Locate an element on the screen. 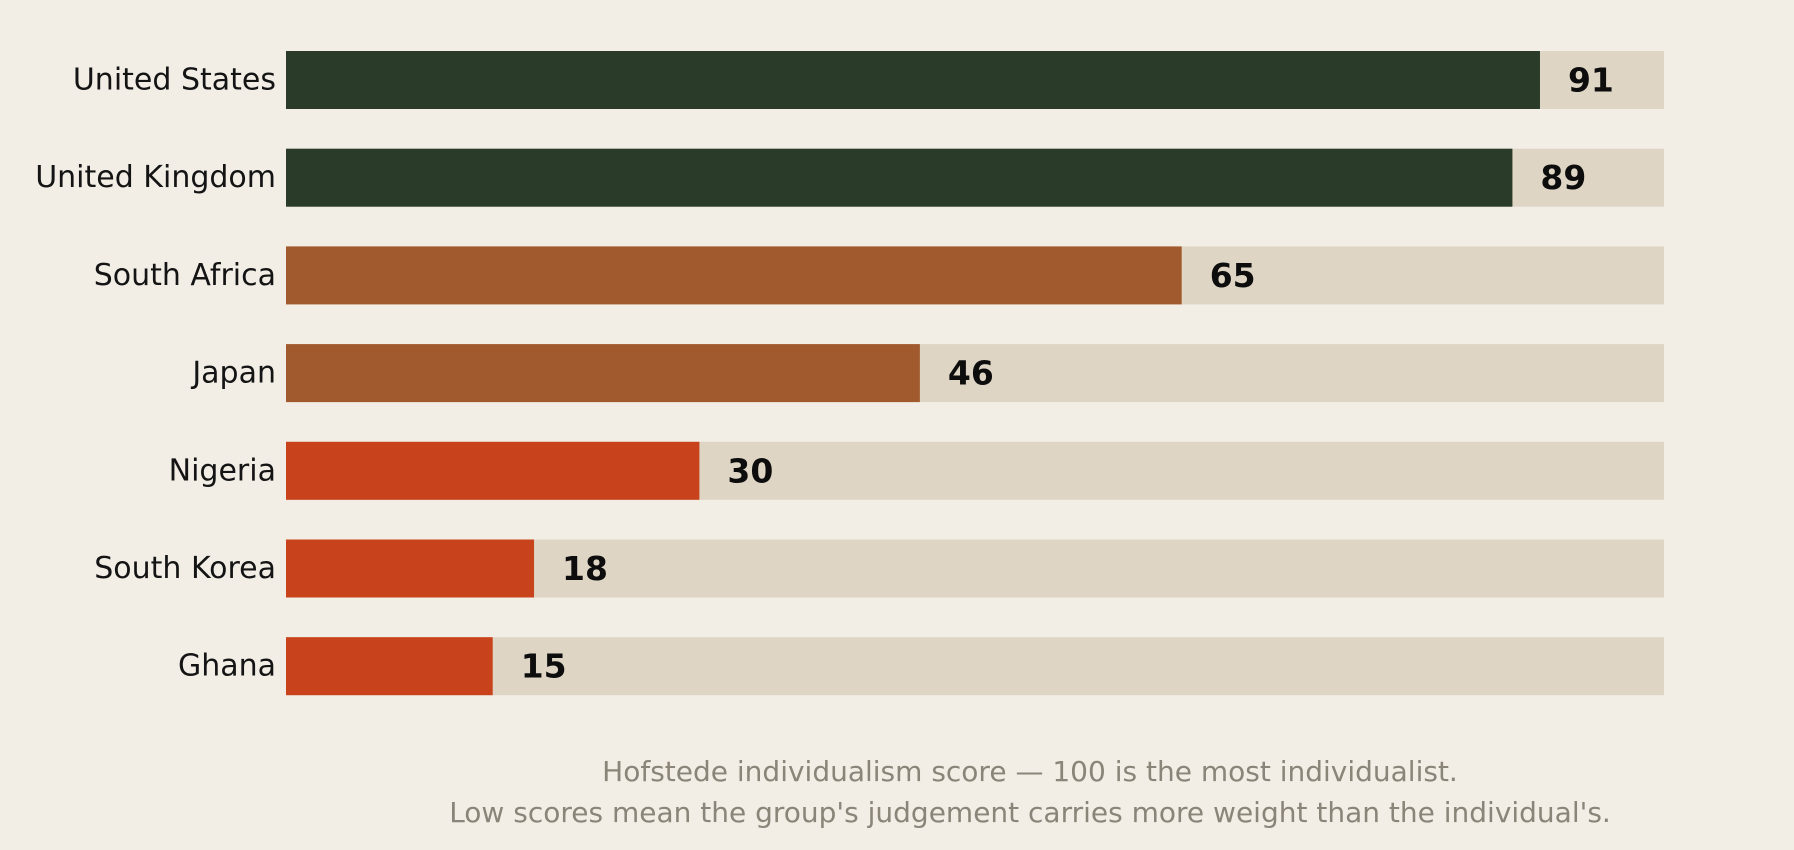  bar-south-korea is located at coordinates (410, 568).